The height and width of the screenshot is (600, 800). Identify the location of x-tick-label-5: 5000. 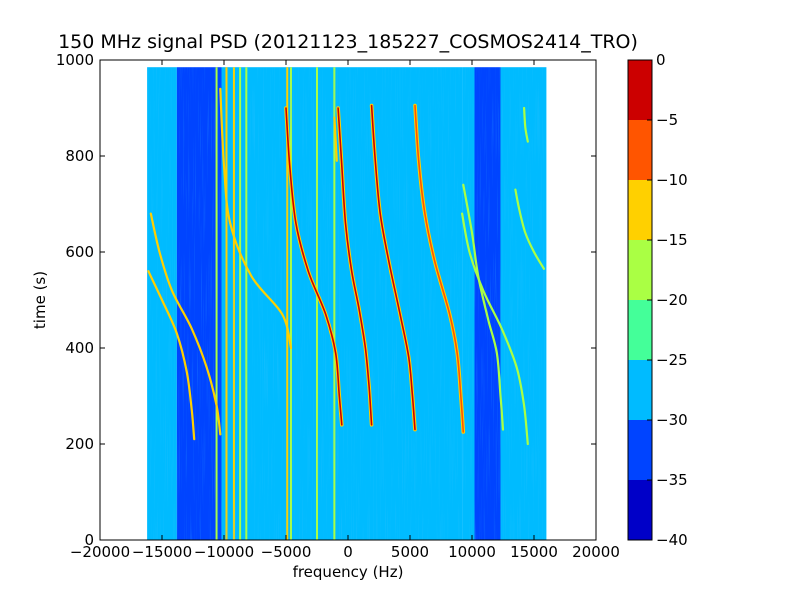
(410, 552).